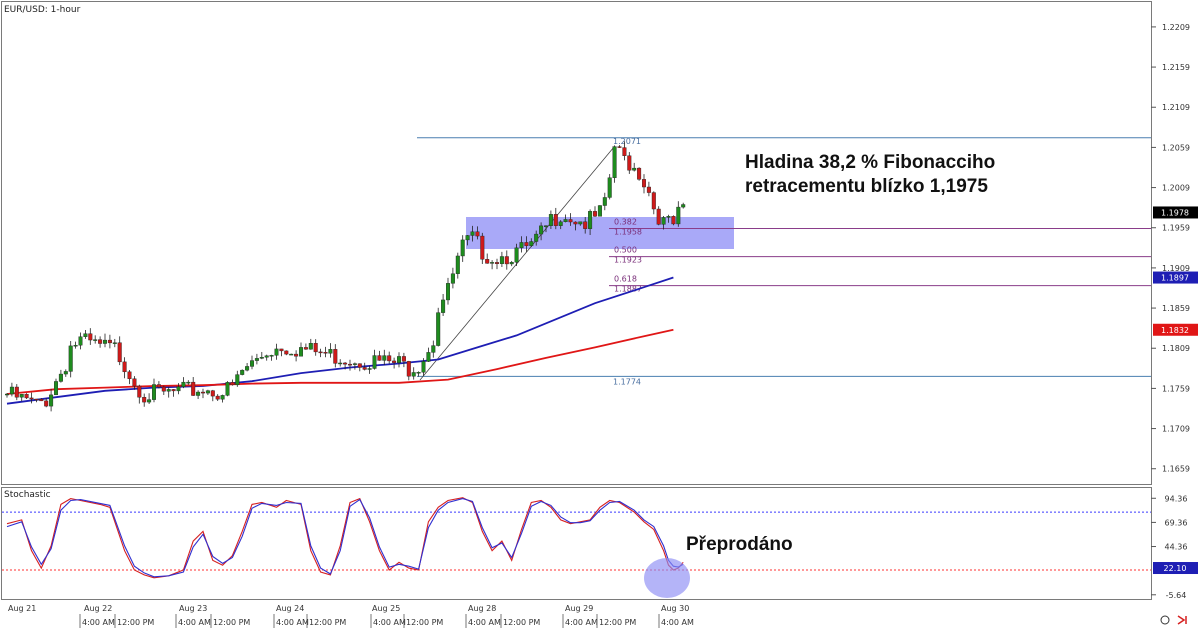 Image resolution: width=1200 pixels, height=632 pixels. I want to click on ma-fast-price-tag: 1.1897, so click(1175, 278).